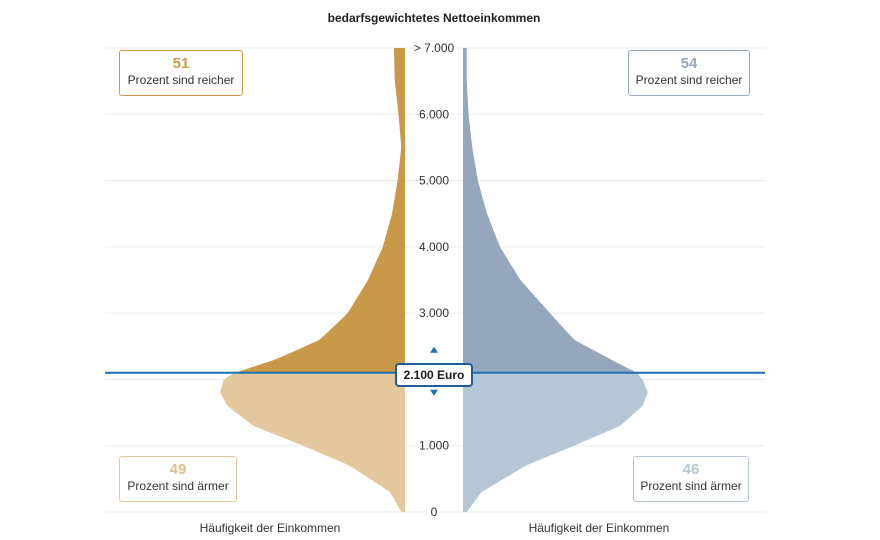  I want to click on chart-title: bedarfsgewichtetes Nettoeinkommen, so click(434, 18).